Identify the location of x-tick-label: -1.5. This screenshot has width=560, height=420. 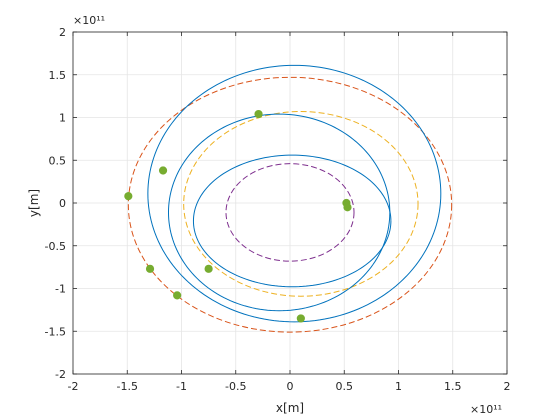
(127, 386).